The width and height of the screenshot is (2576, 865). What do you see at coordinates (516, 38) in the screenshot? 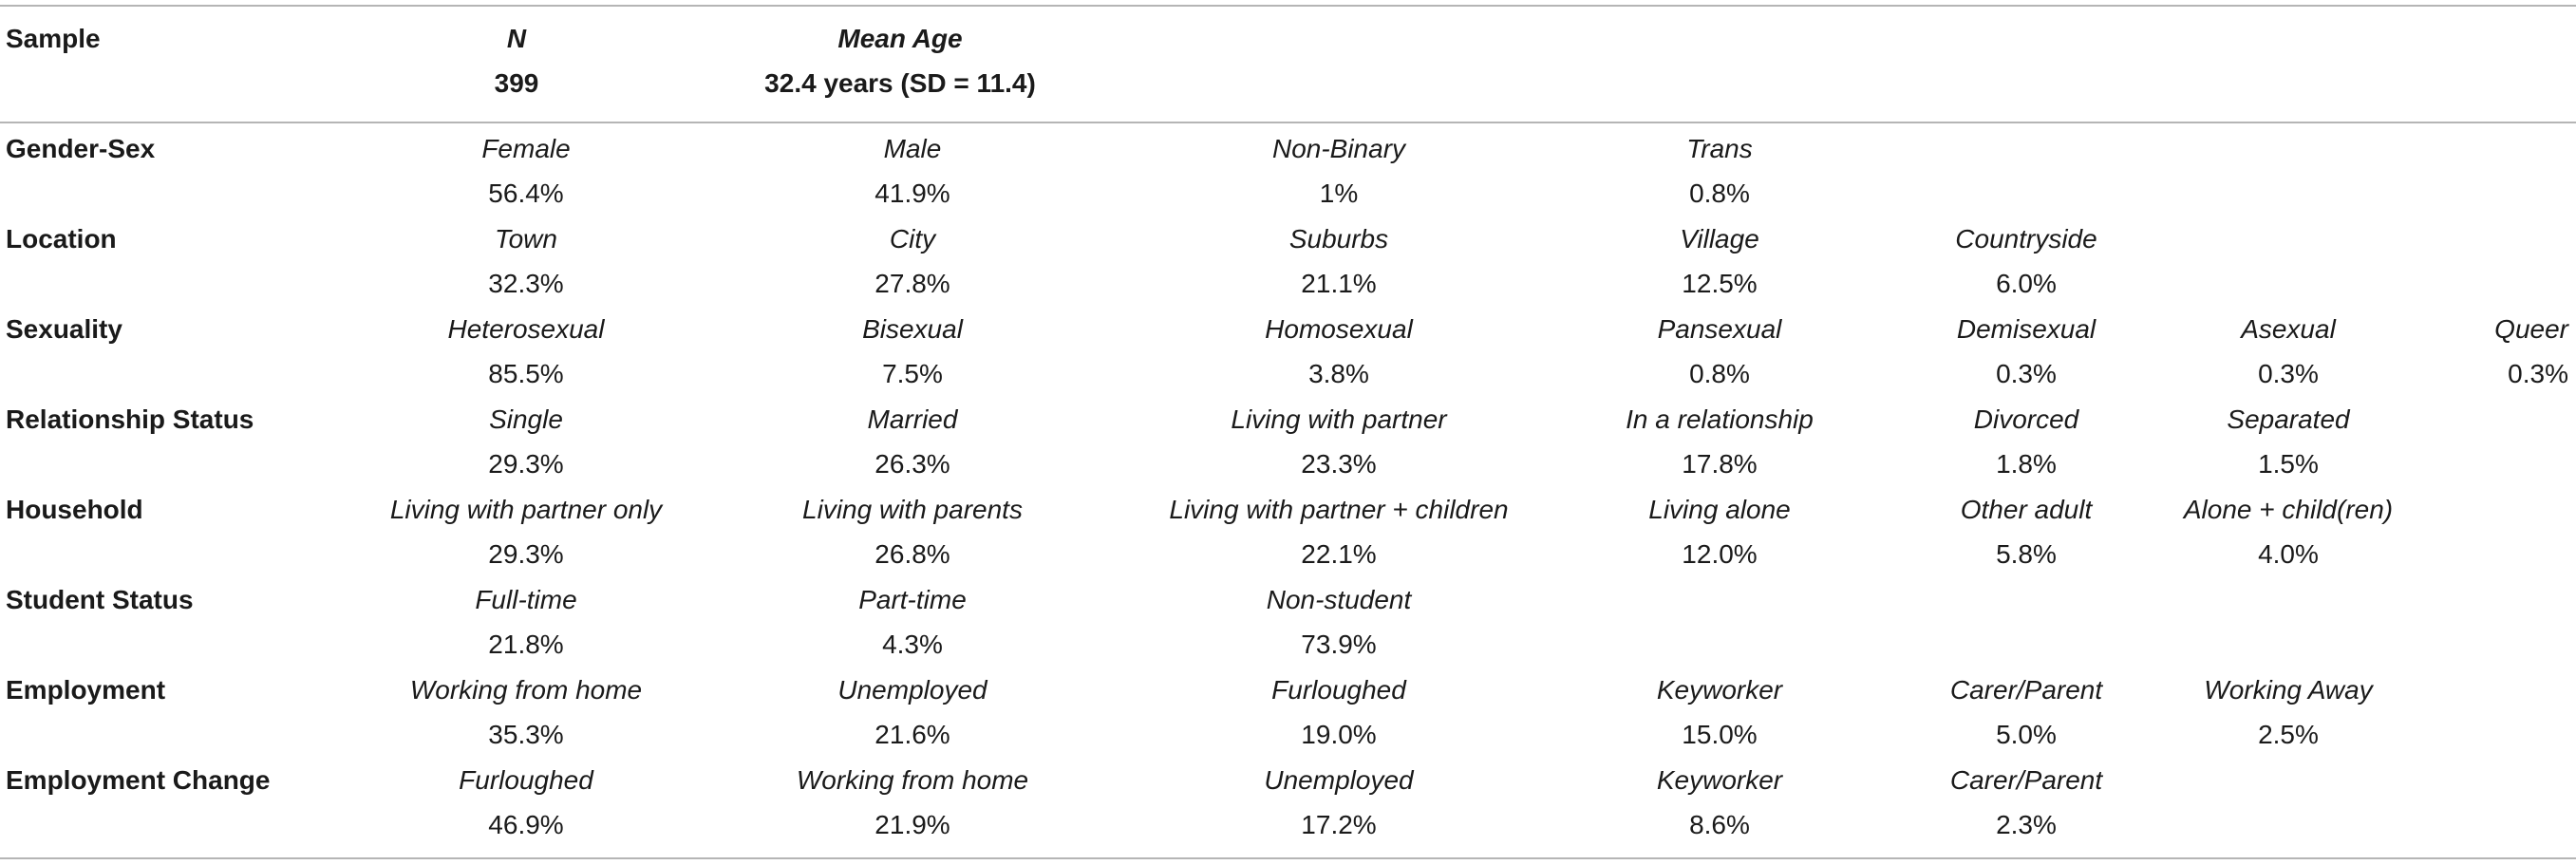
I see `header-n-title: N` at bounding box center [516, 38].